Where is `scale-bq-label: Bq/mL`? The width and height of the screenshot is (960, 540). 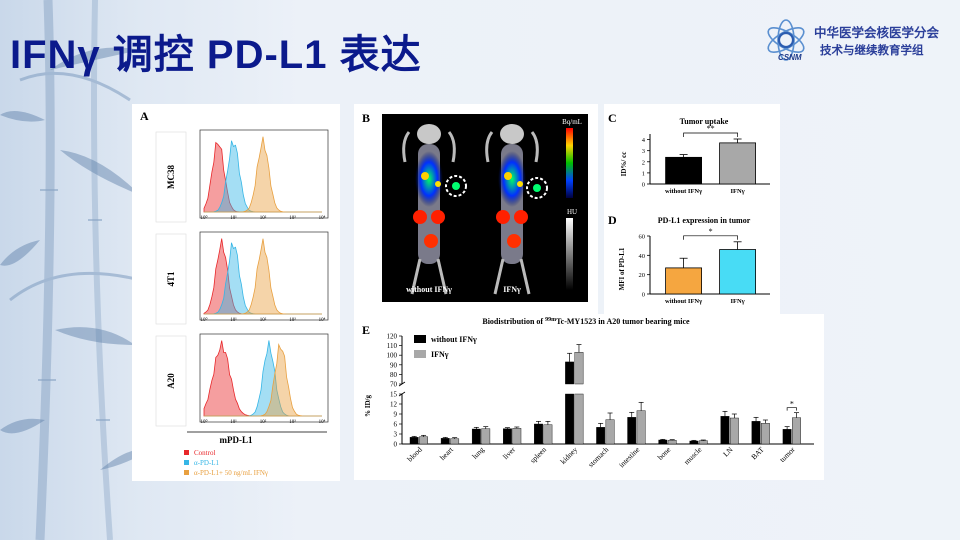
scale-bq-label: Bq/mL is located at coordinates (572, 122).